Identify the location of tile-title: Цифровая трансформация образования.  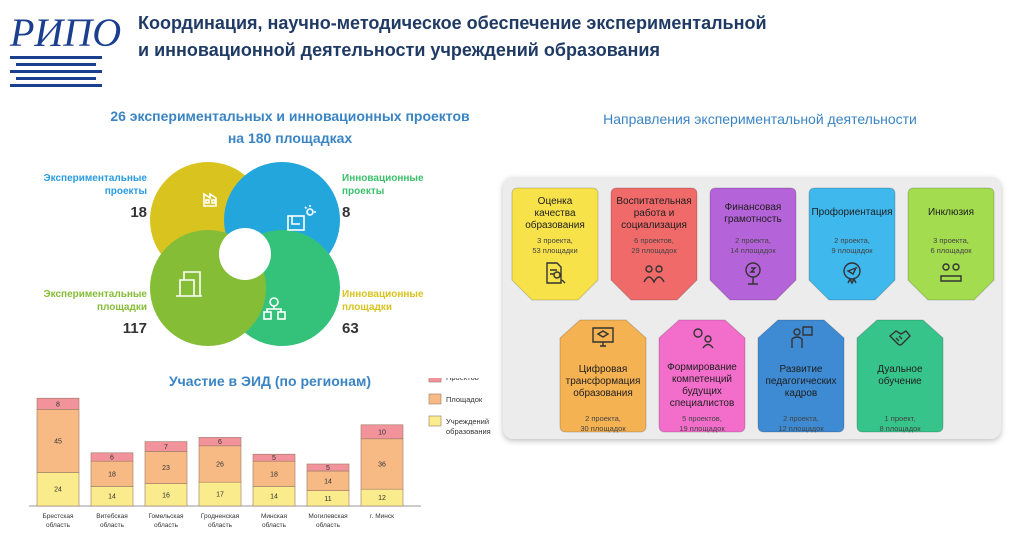
(603, 382).